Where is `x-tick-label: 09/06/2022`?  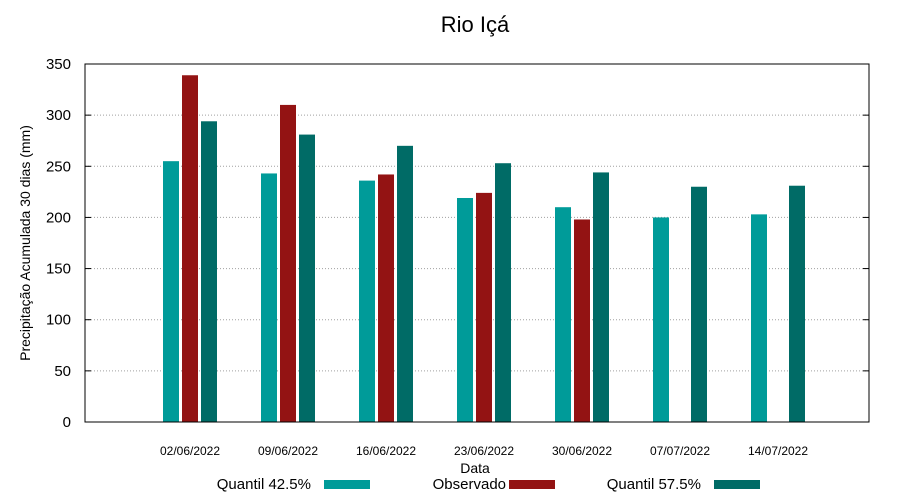 x-tick-label: 09/06/2022 is located at coordinates (288, 451).